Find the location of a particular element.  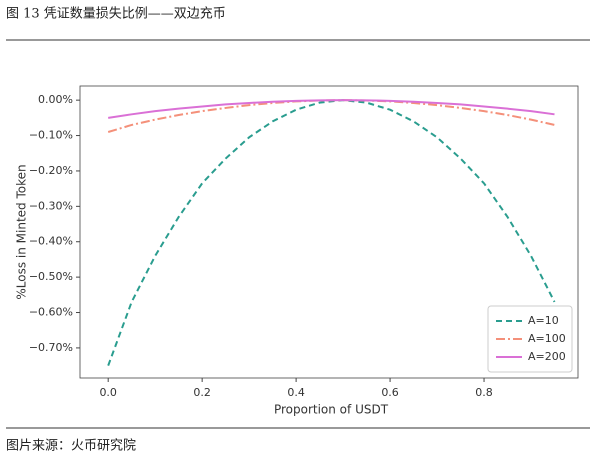

legend-label: A=100 is located at coordinates (547, 338).